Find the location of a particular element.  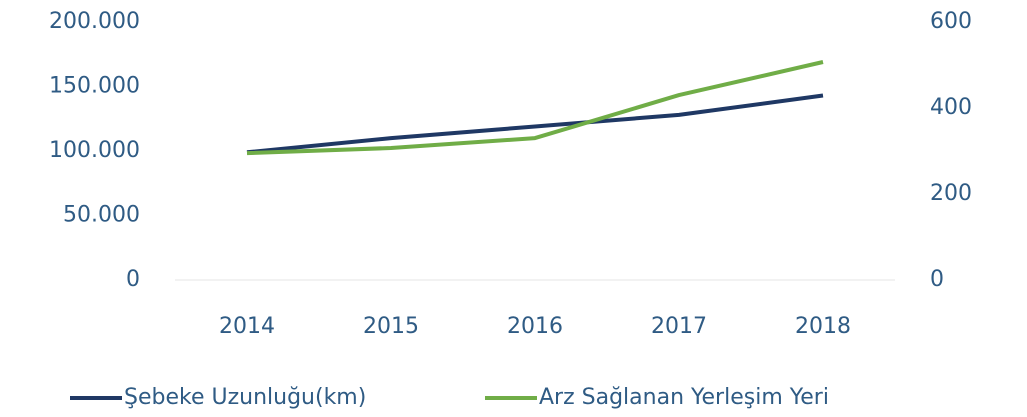

x-tick-label: 2018 is located at coordinates (823, 326).